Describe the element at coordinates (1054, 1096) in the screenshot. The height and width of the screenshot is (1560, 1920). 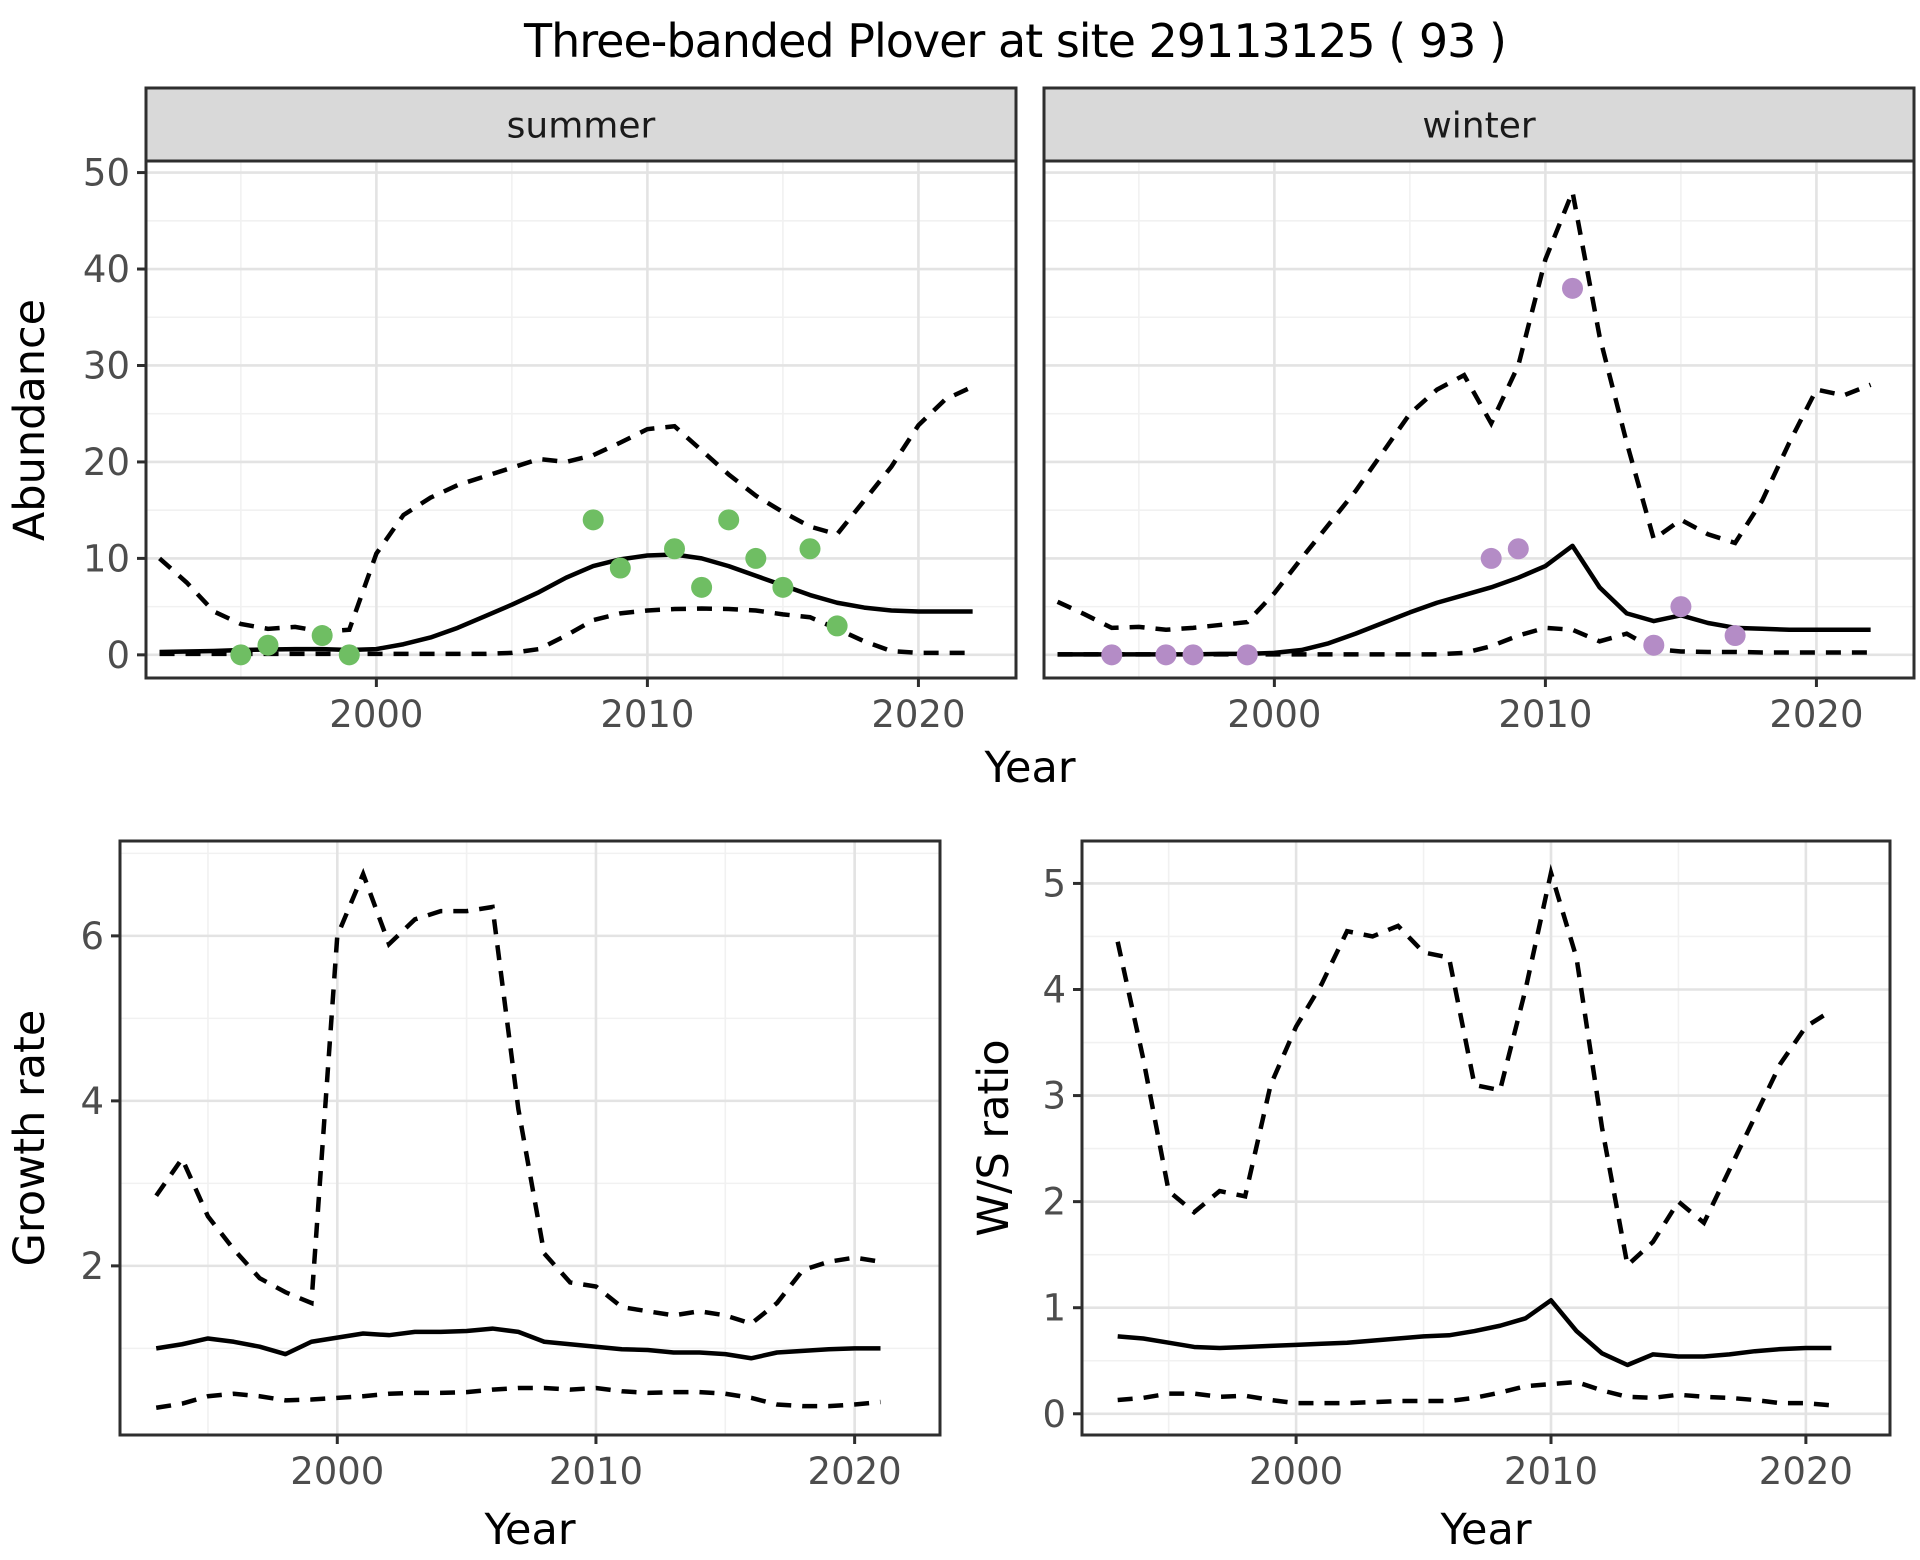
I see `y-tick-label: 3` at that location.